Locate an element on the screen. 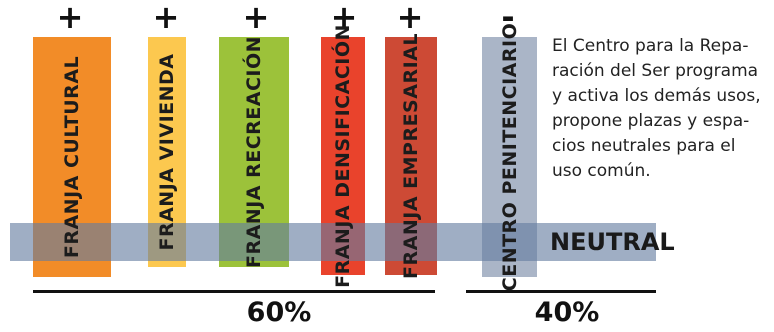 Image resolution: width=774 pixels, height=332 pixels. sign-plus-cultural: + is located at coordinates (70, 18).